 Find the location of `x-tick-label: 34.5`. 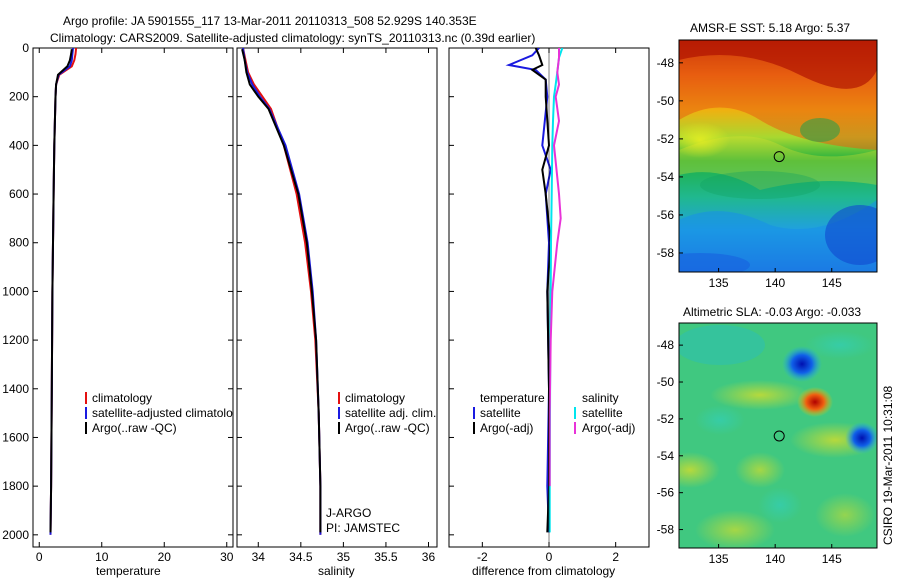

x-tick-label: 34.5 is located at coordinates (301, 557).